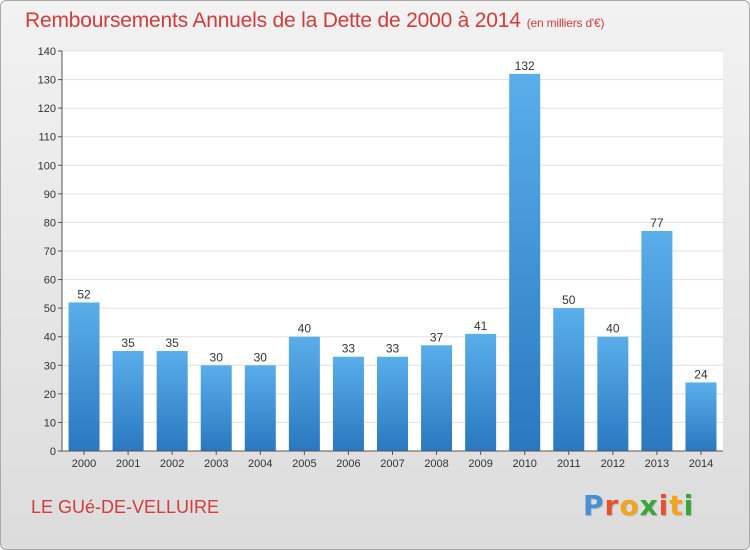  I want to click on logo-letter: P, so click(594, 505).